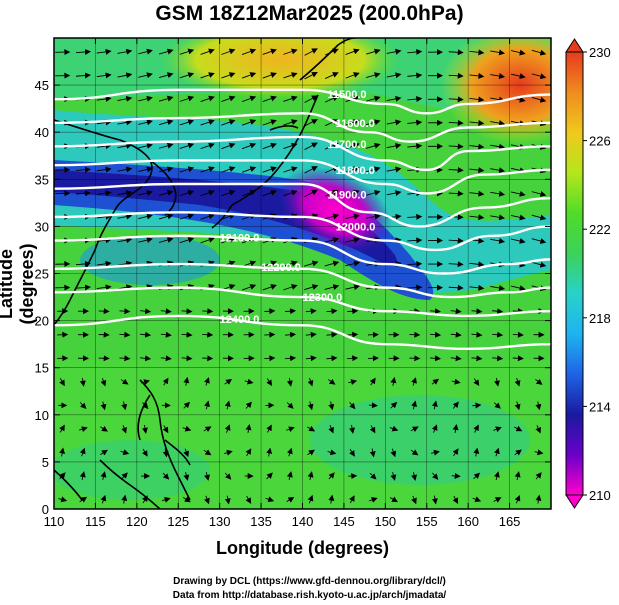 This screenshot has height=605, width=619. What do you see at coordinates (344, 521) in the screenshot?
I see `x-tick-label: 145` at bounding box center [344, 521].